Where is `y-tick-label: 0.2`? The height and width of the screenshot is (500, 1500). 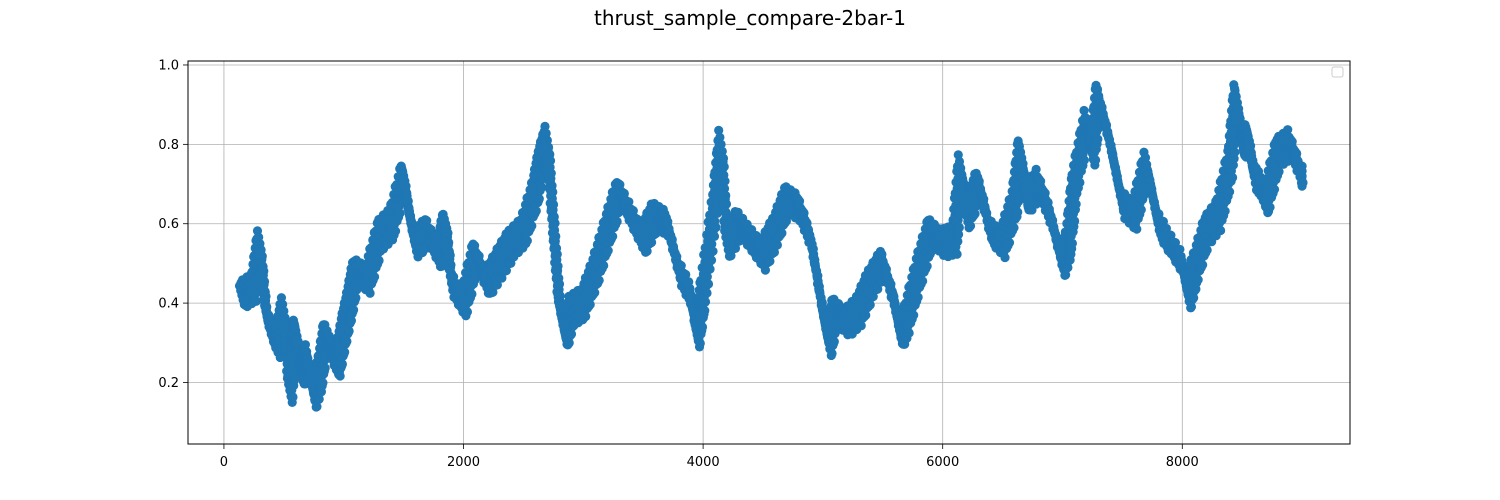 y-tick-label: 0.2 is located at coordinates (168, 383).